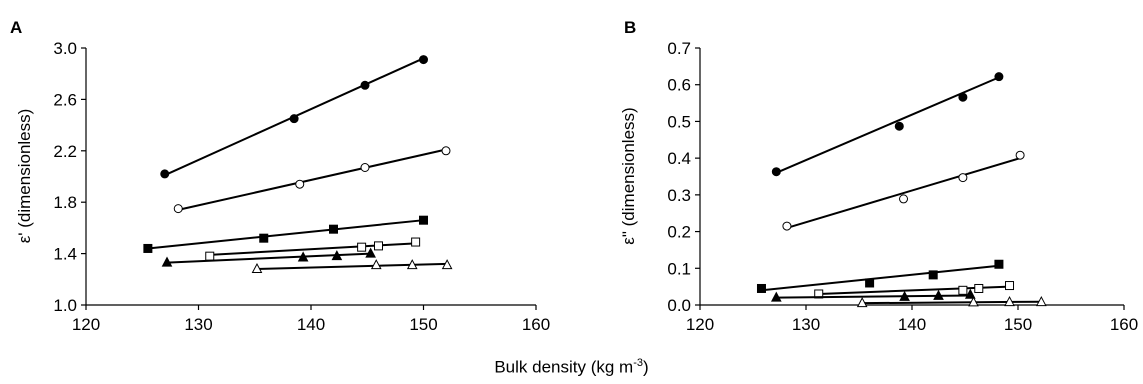 The height and width of the screenshot is (384, 1143). What do you see at coordinates (679, 232) in the screenshot?
I see `y-tick-label-b: 0.2` at bounding box center [679, 232].